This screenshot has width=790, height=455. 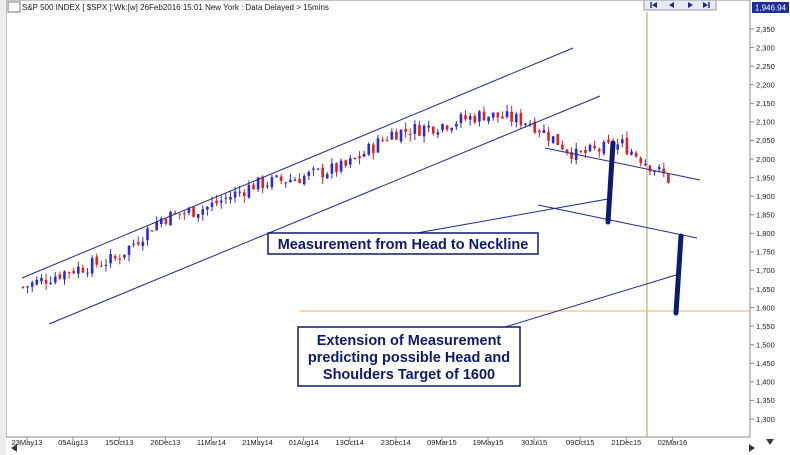 What do you see at coordinates (590, 301) in the screenshot?
I see `extension-pointer-line` at bounding box center [590, 301].